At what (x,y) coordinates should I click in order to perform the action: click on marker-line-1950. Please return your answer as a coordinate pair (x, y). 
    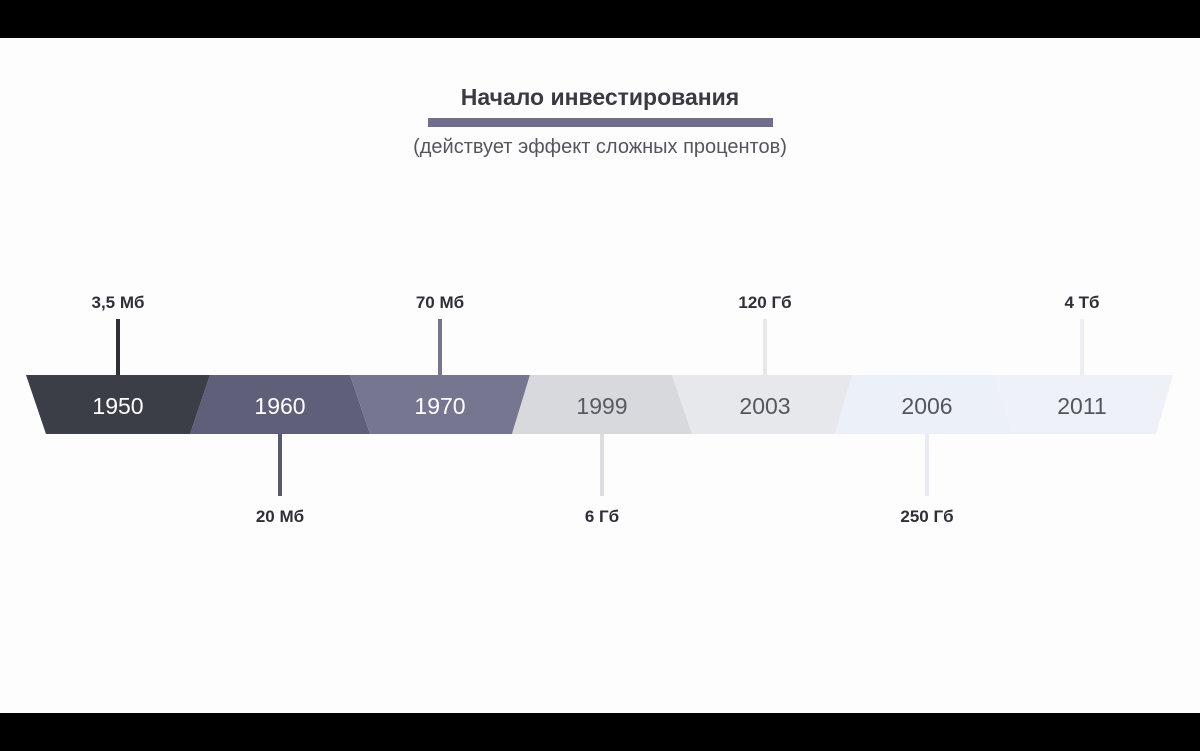
    Looking at the image, I should click on (118, 347).